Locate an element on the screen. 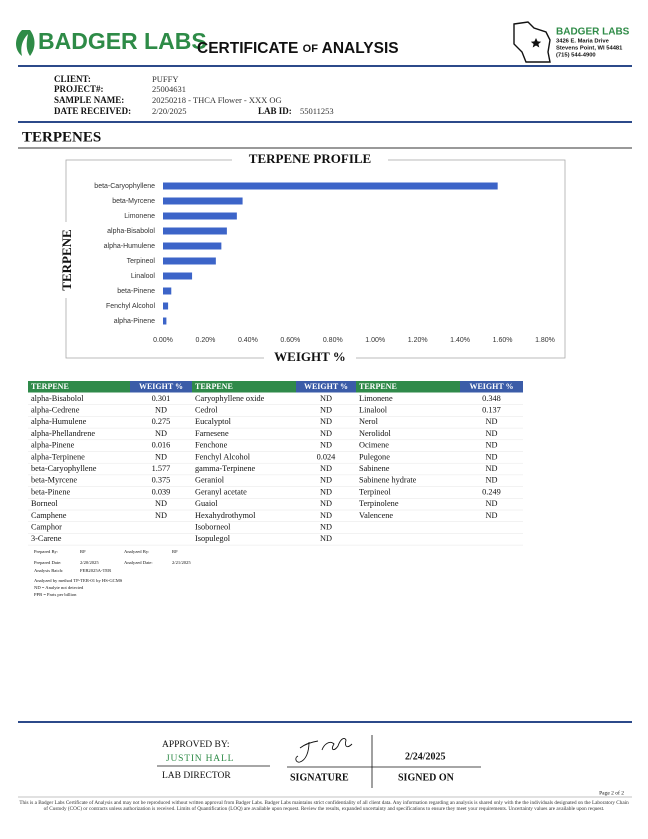 The height and width of the screenshot is (839, 648). weight-cell: 0.275 is located at coordinates (161, 421).